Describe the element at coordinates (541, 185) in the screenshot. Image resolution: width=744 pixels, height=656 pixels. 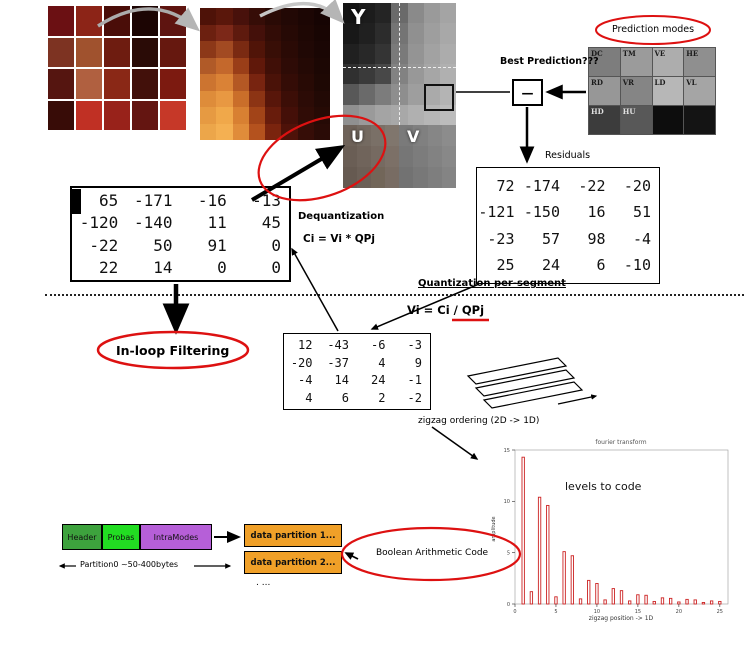
I see `matrix-cell: -174` at that location.